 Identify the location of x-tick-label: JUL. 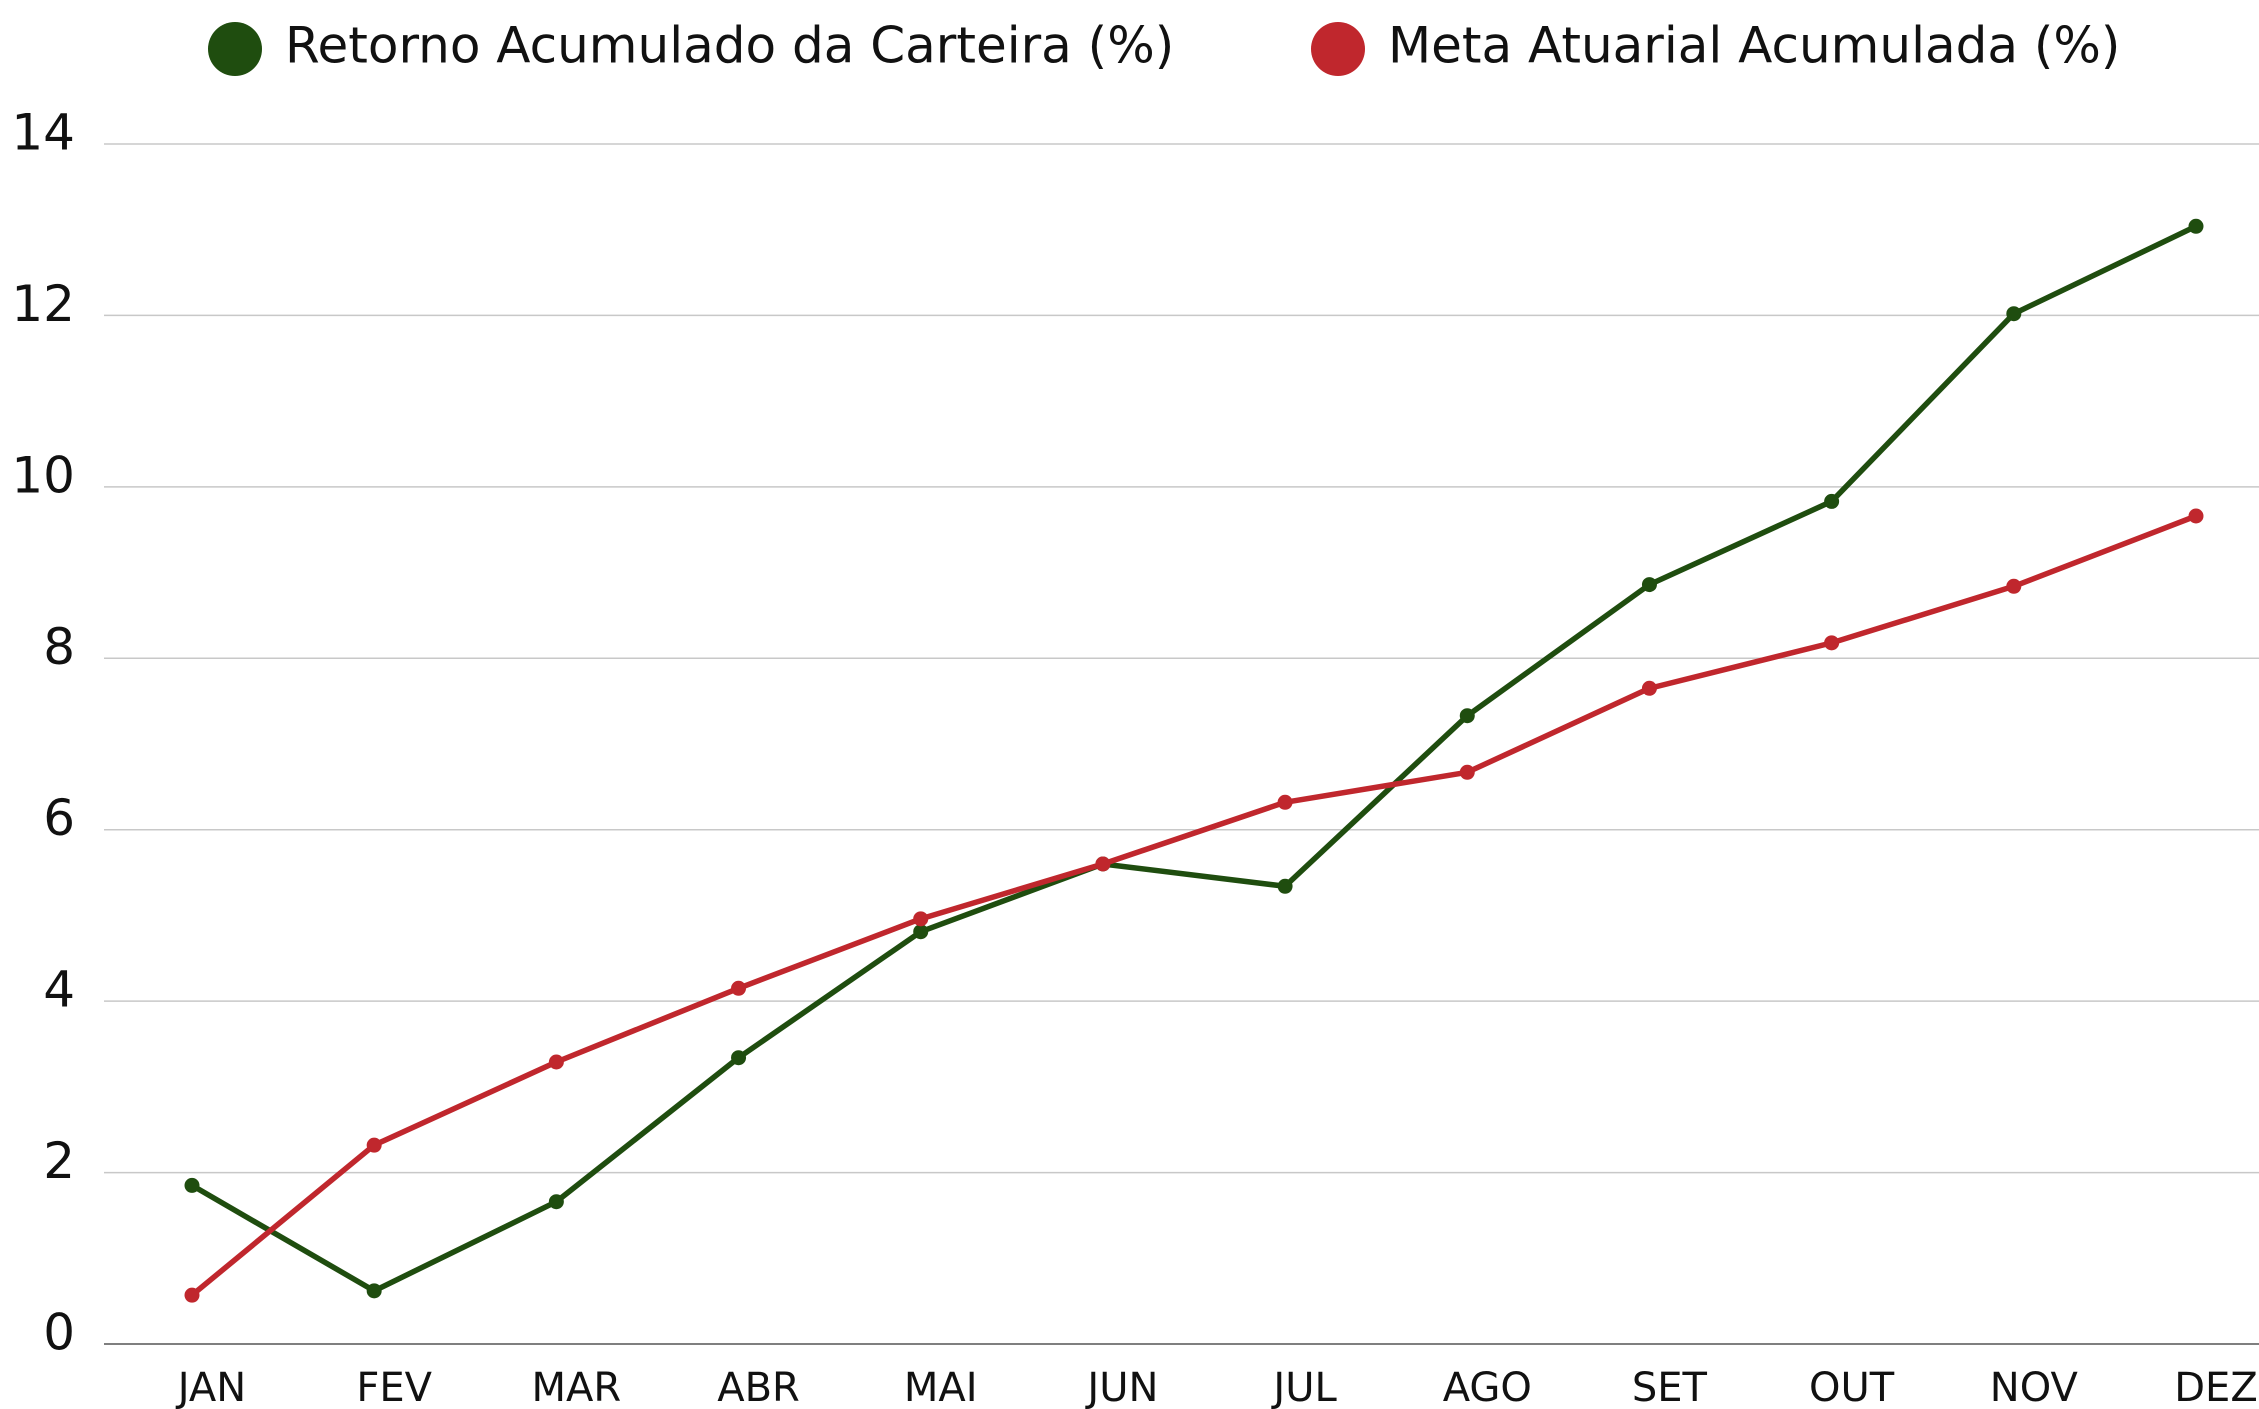
(1303, 1387).